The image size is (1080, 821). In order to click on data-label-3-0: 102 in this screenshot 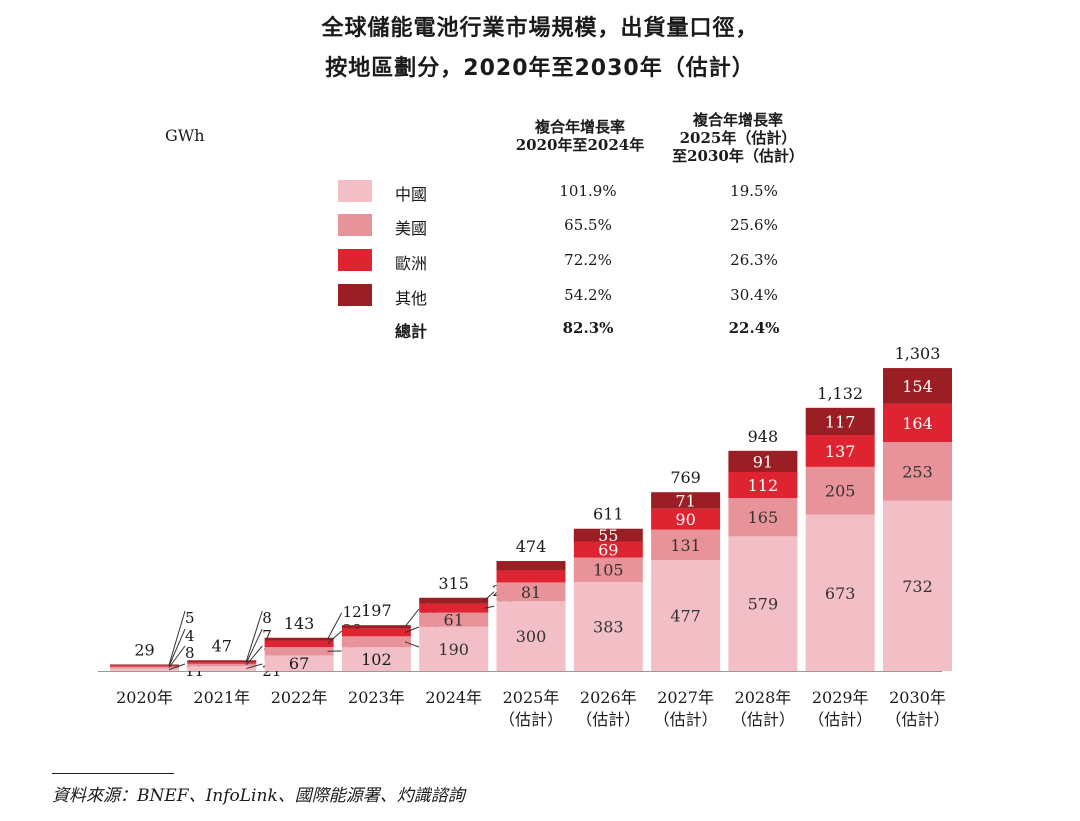, I will do `click(376, 659)`.